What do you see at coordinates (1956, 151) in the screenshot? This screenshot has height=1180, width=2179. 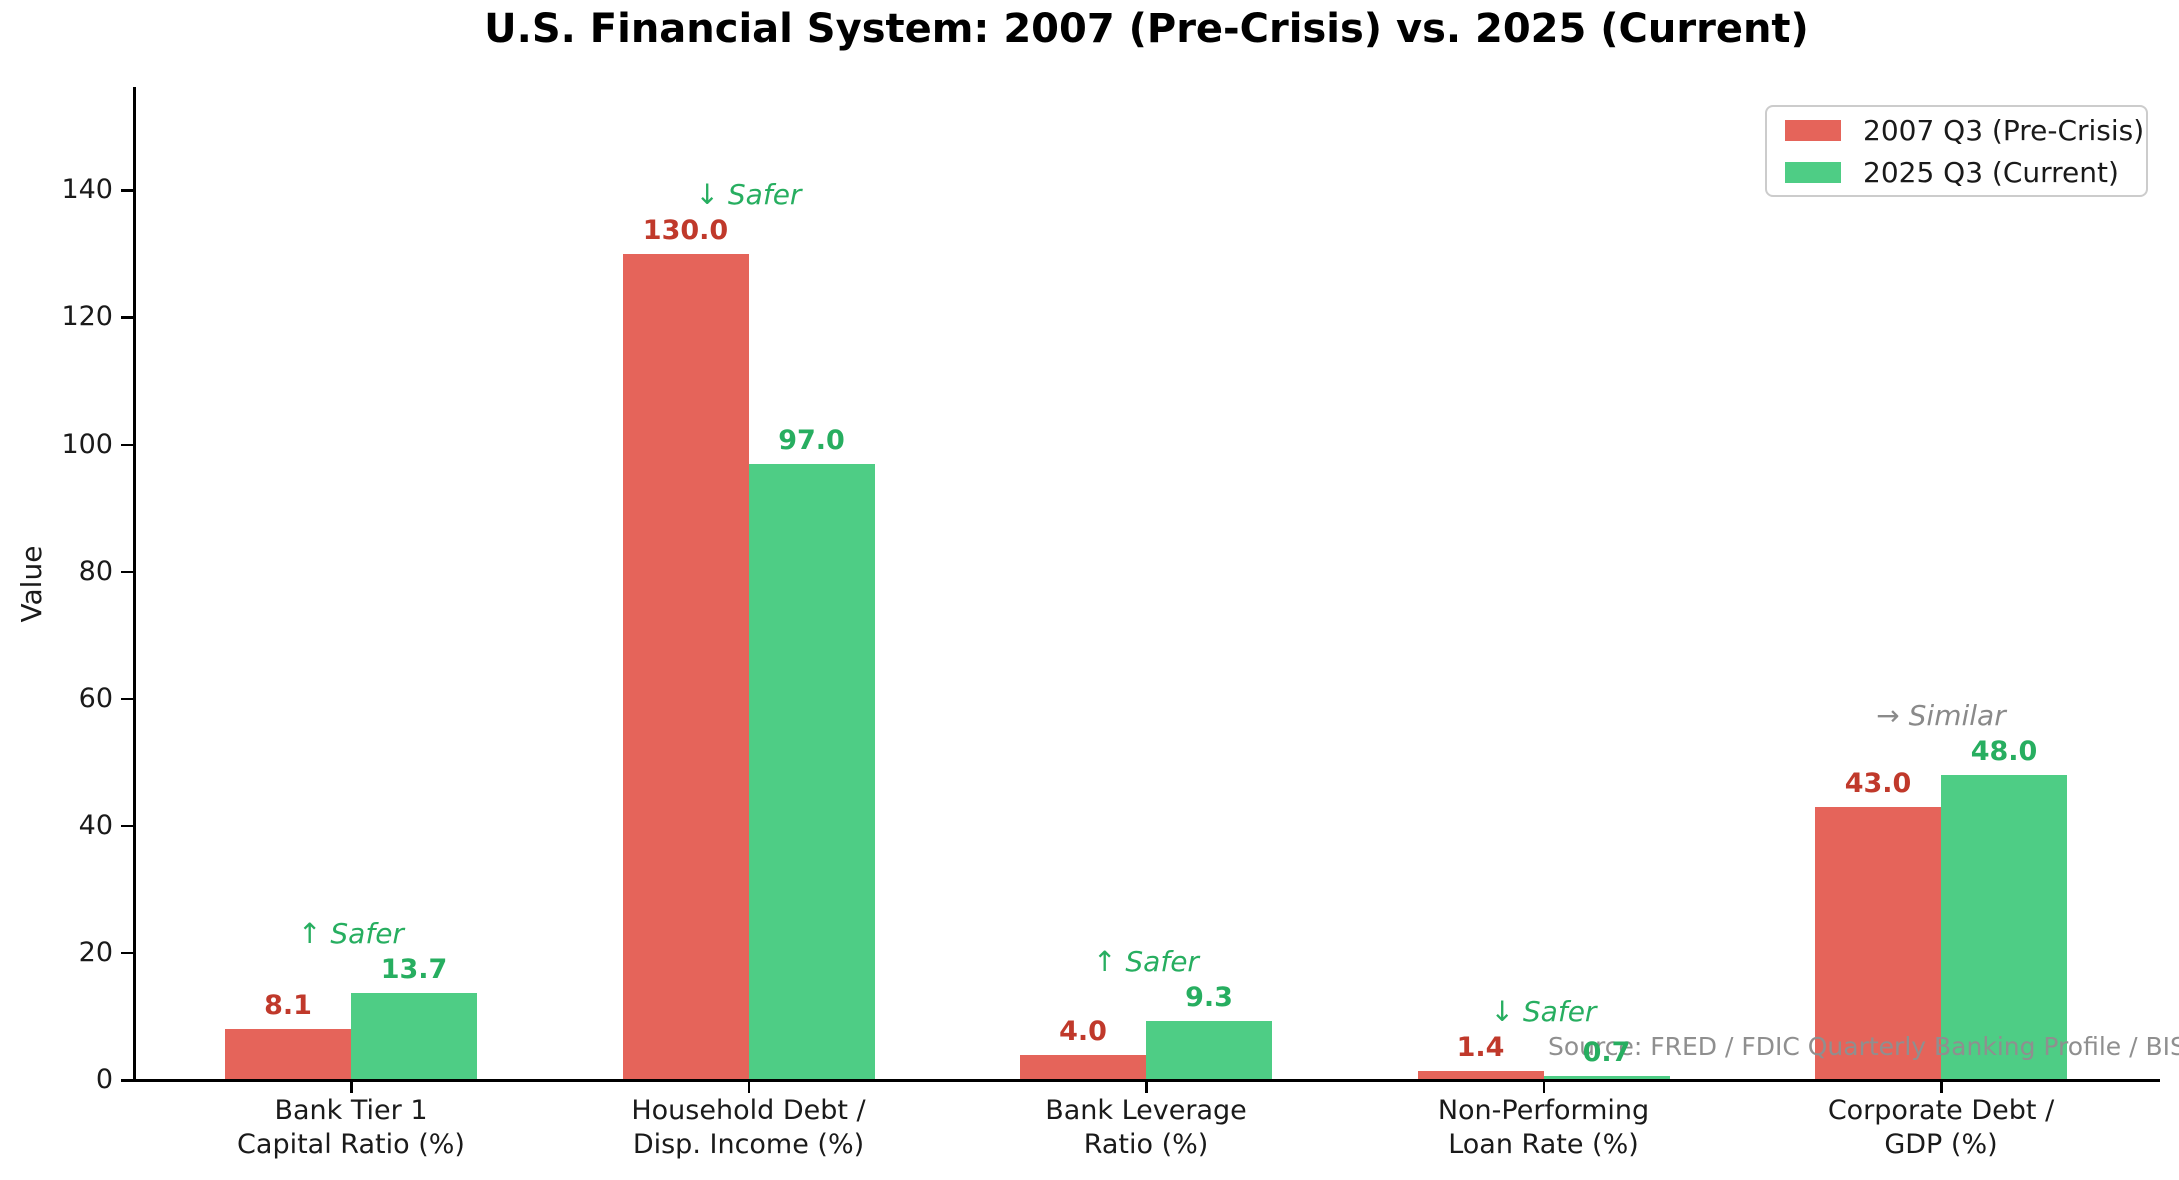 I see `legend: 2007 Q3 (Pre-Crisis) 2025 Q3 (Current)` at bounding box center [1956, 151].